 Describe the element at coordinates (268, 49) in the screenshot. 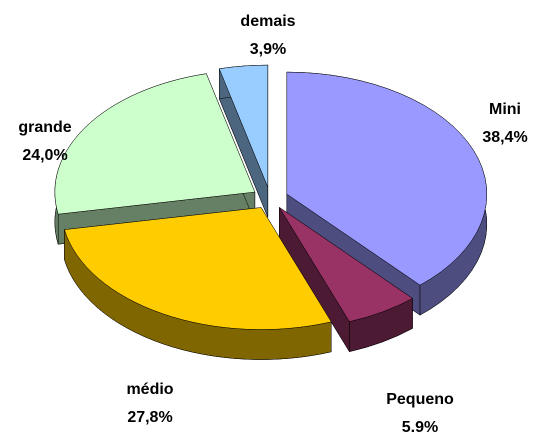

I see `slice-value: 3,9%` at that location.